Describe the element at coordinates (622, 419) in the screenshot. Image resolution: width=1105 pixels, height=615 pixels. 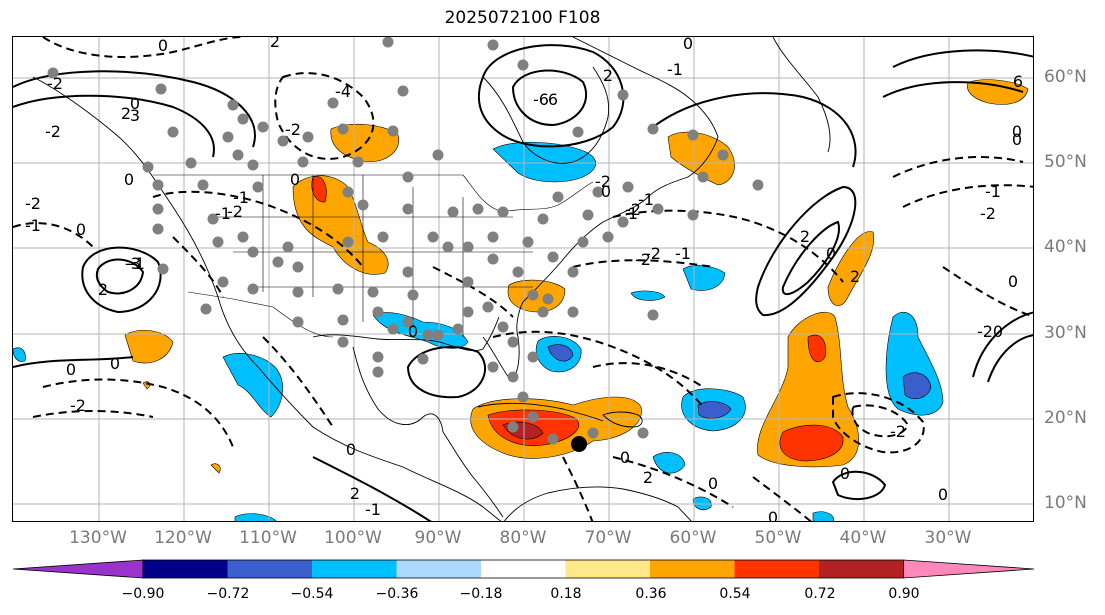
I see `coast-hispaniola` at that location.